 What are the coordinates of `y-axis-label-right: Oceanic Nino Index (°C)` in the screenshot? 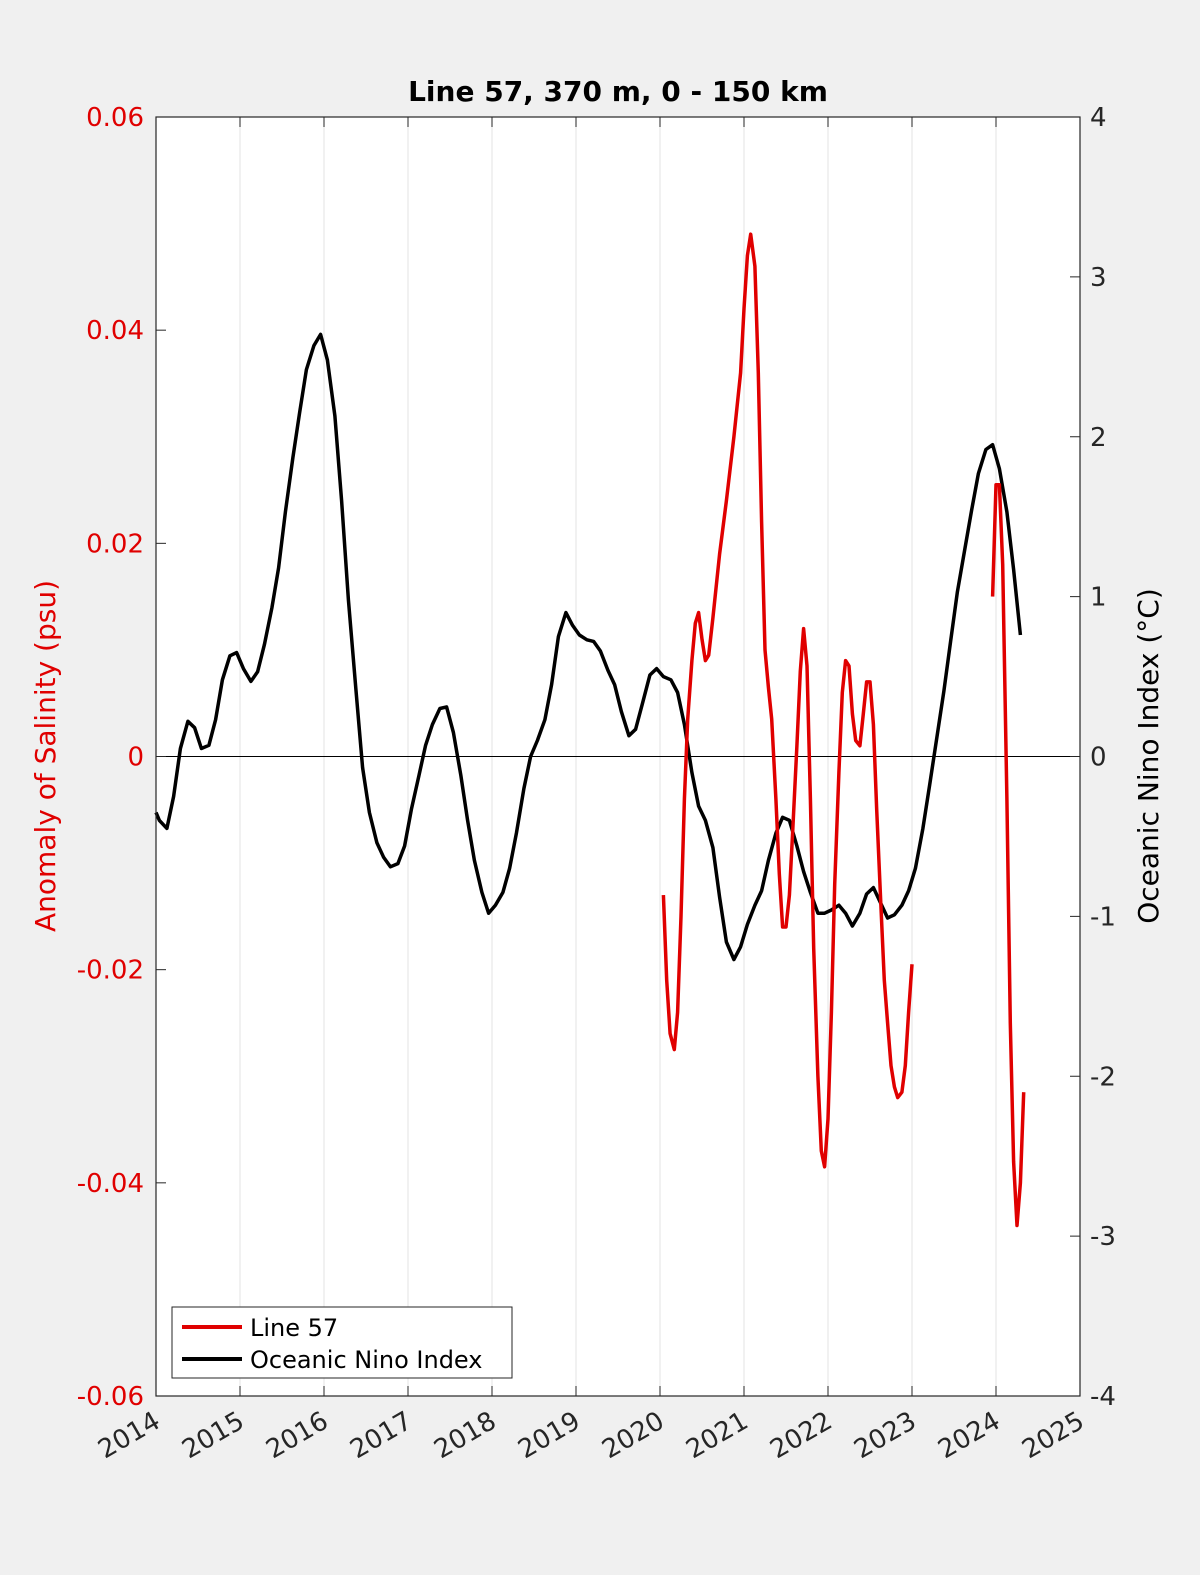 It's located at (1148, 756).